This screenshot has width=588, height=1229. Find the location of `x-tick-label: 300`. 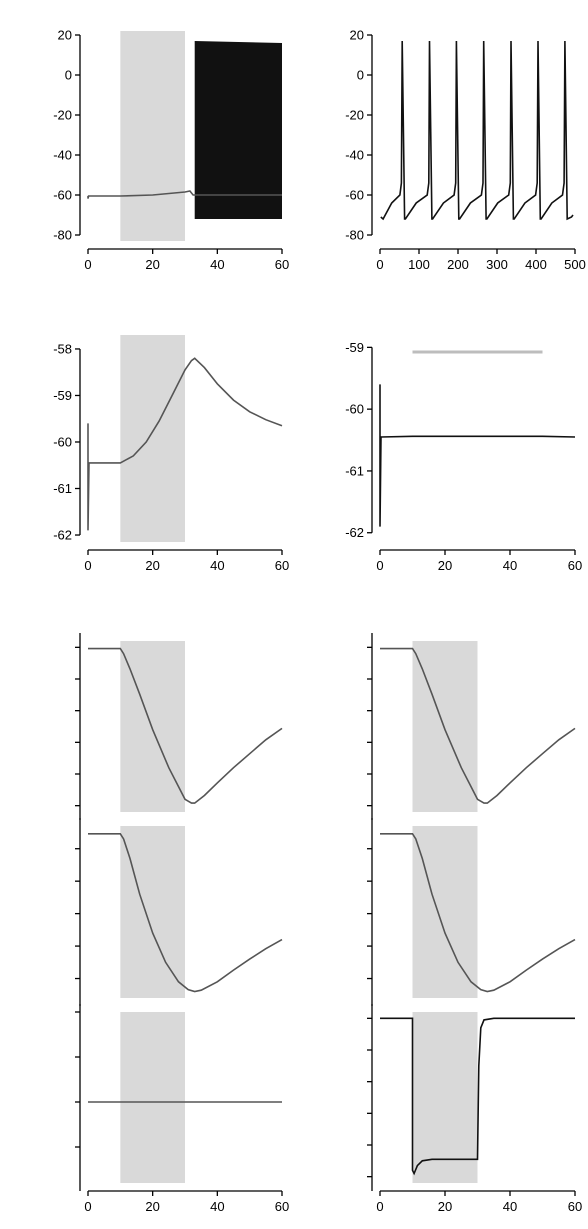

x-tick-label: 300 is located at coordinates (497, 264).